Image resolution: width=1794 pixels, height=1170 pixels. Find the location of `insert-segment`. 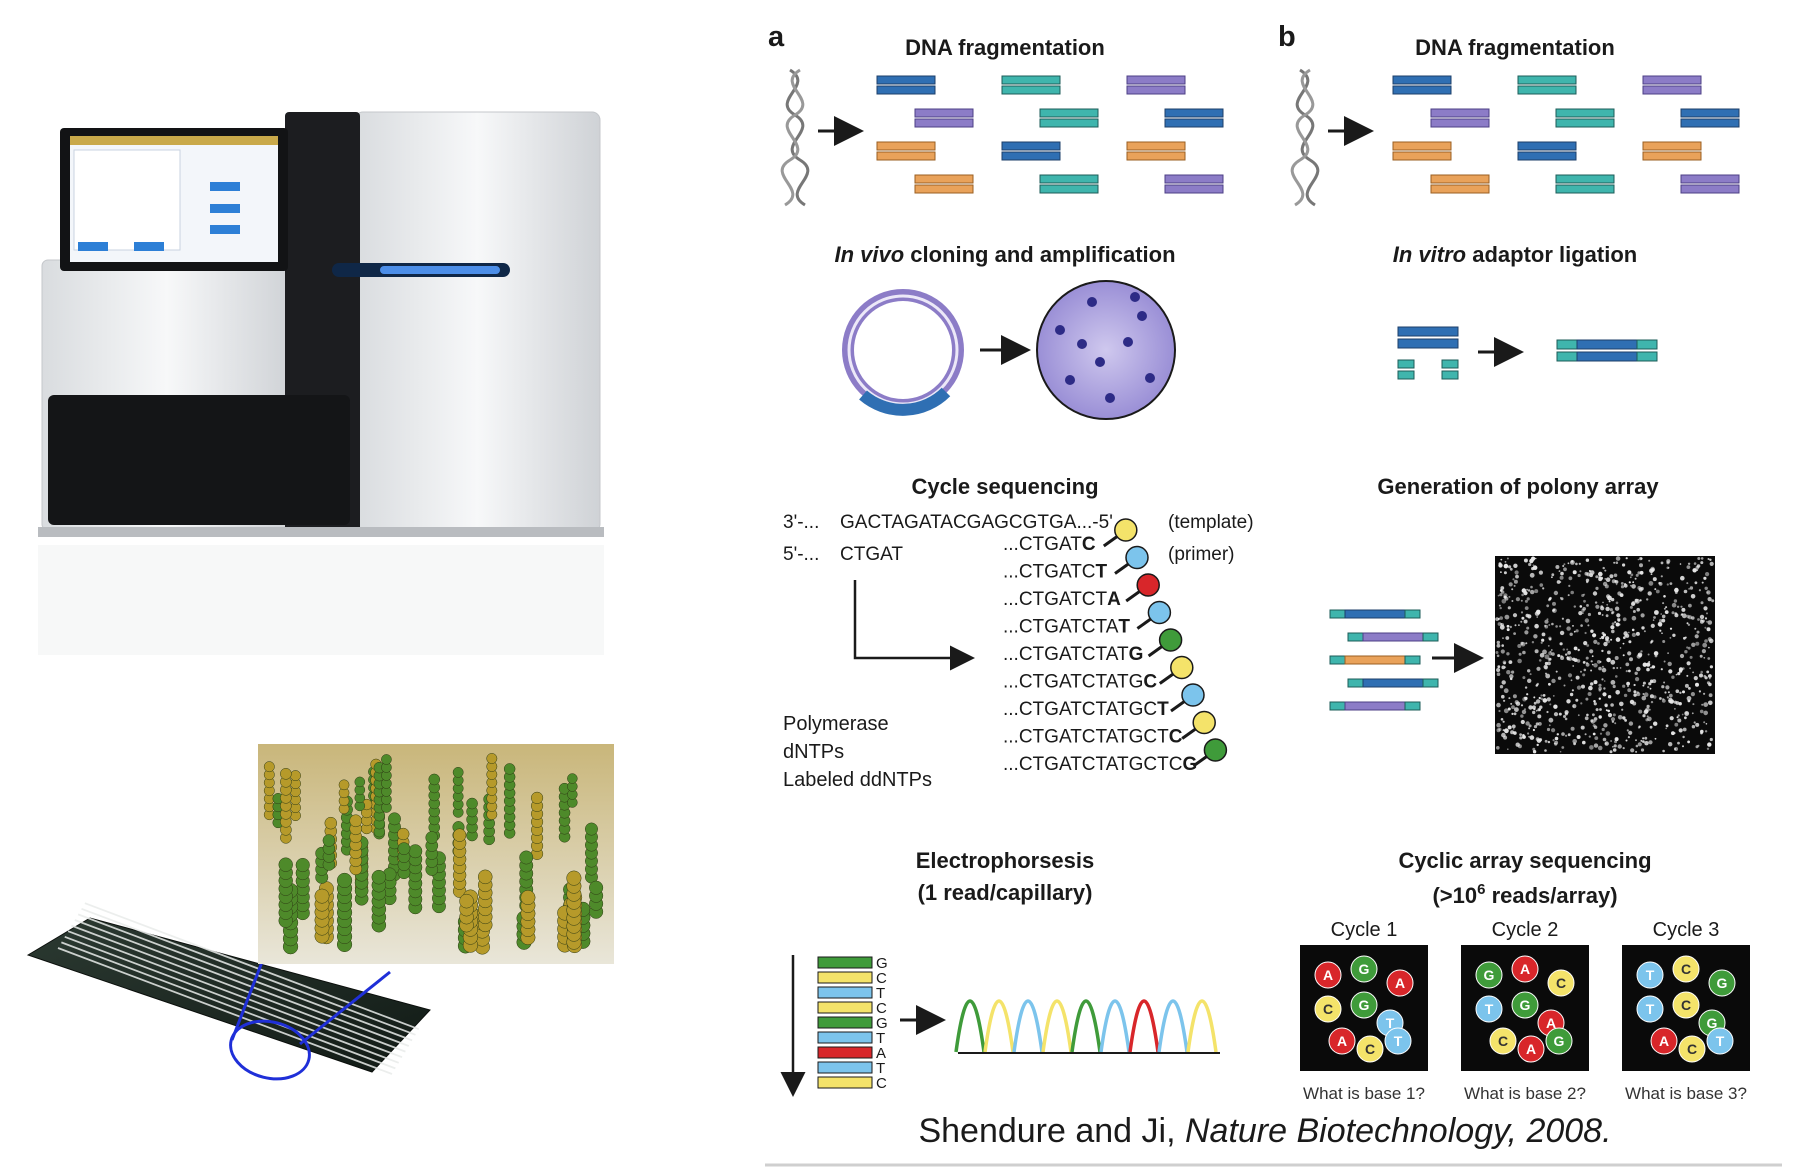

insert-segment is located at coordinates (1375, 706).